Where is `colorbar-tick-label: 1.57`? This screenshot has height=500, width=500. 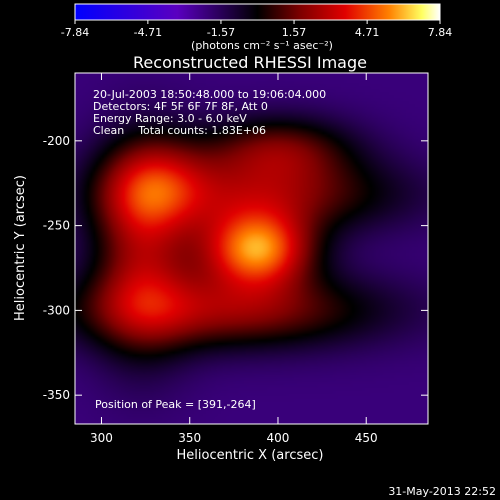 colorbar-tick-label: 1.57 is located at coordinates (294, 32).